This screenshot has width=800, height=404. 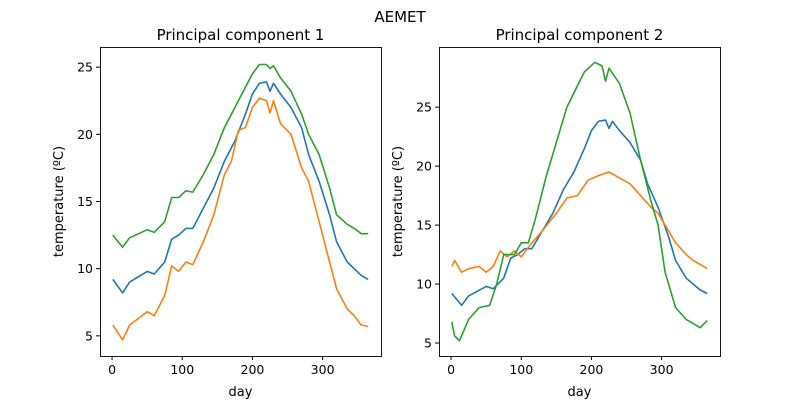 What do you see at coordinates (400, 17) in the screenshot?
I see `figure-title: AEMET` at bounding box center [400, 17].